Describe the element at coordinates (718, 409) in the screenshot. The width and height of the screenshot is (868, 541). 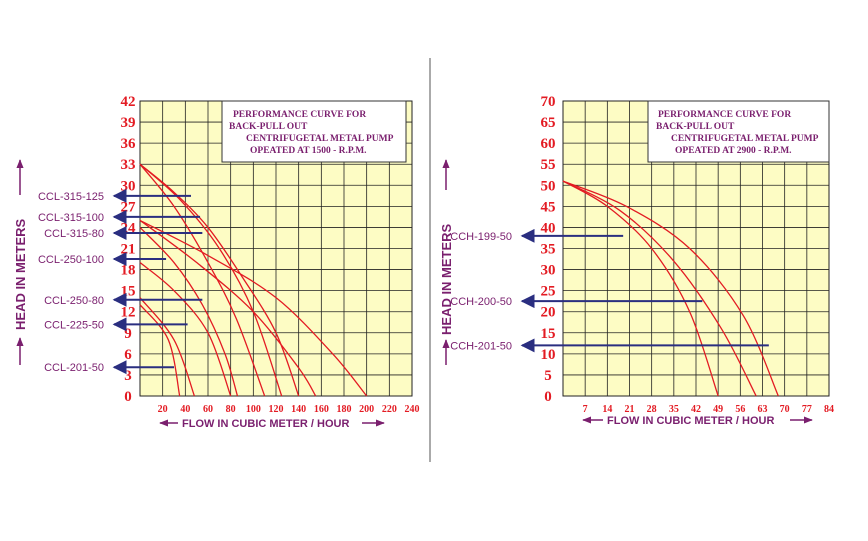
I see `x-tick-label: 49` at that location.